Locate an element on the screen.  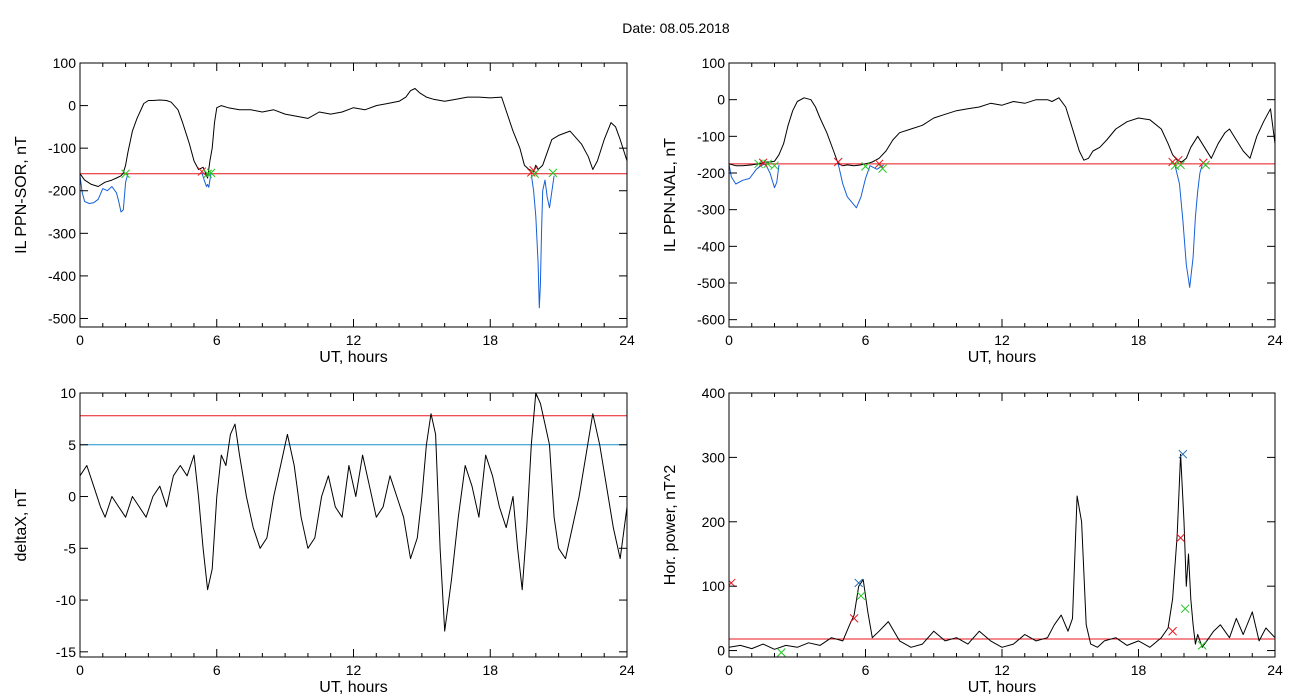
y-tick-label: 300 is located at coordinates (714, 457).